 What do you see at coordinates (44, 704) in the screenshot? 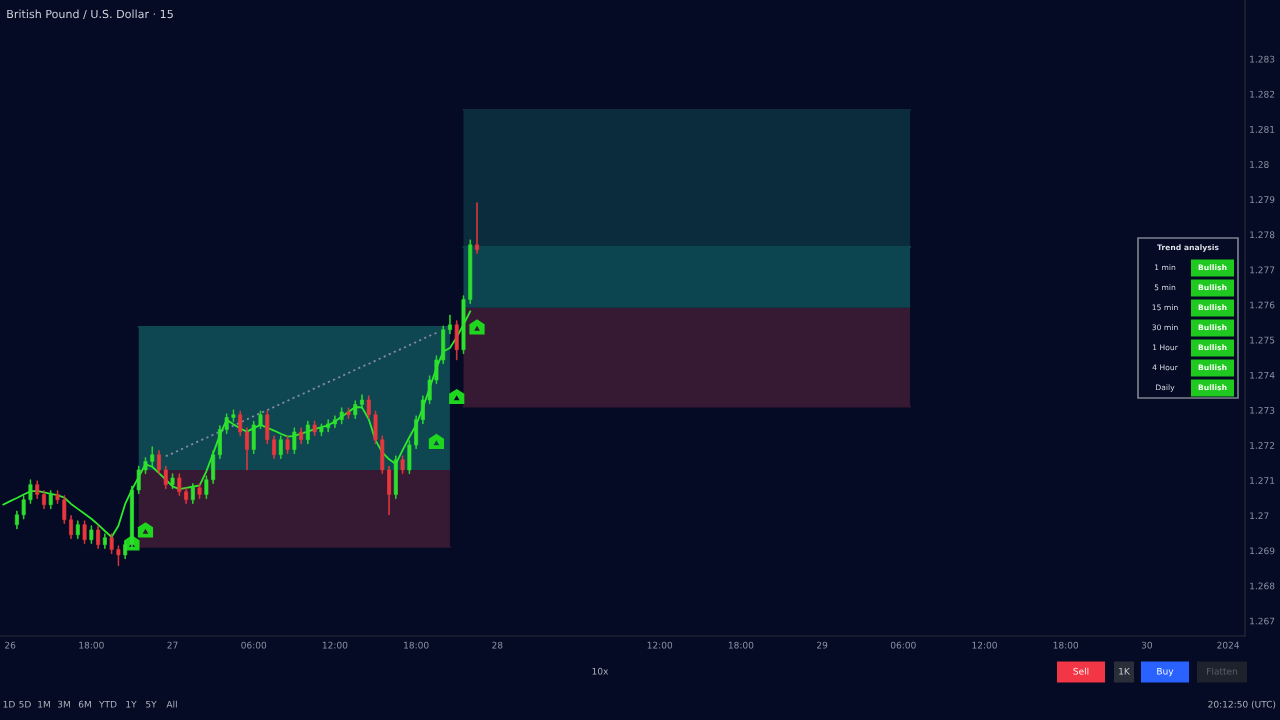
I see `text: 1M` at bounding box center [44, 704].